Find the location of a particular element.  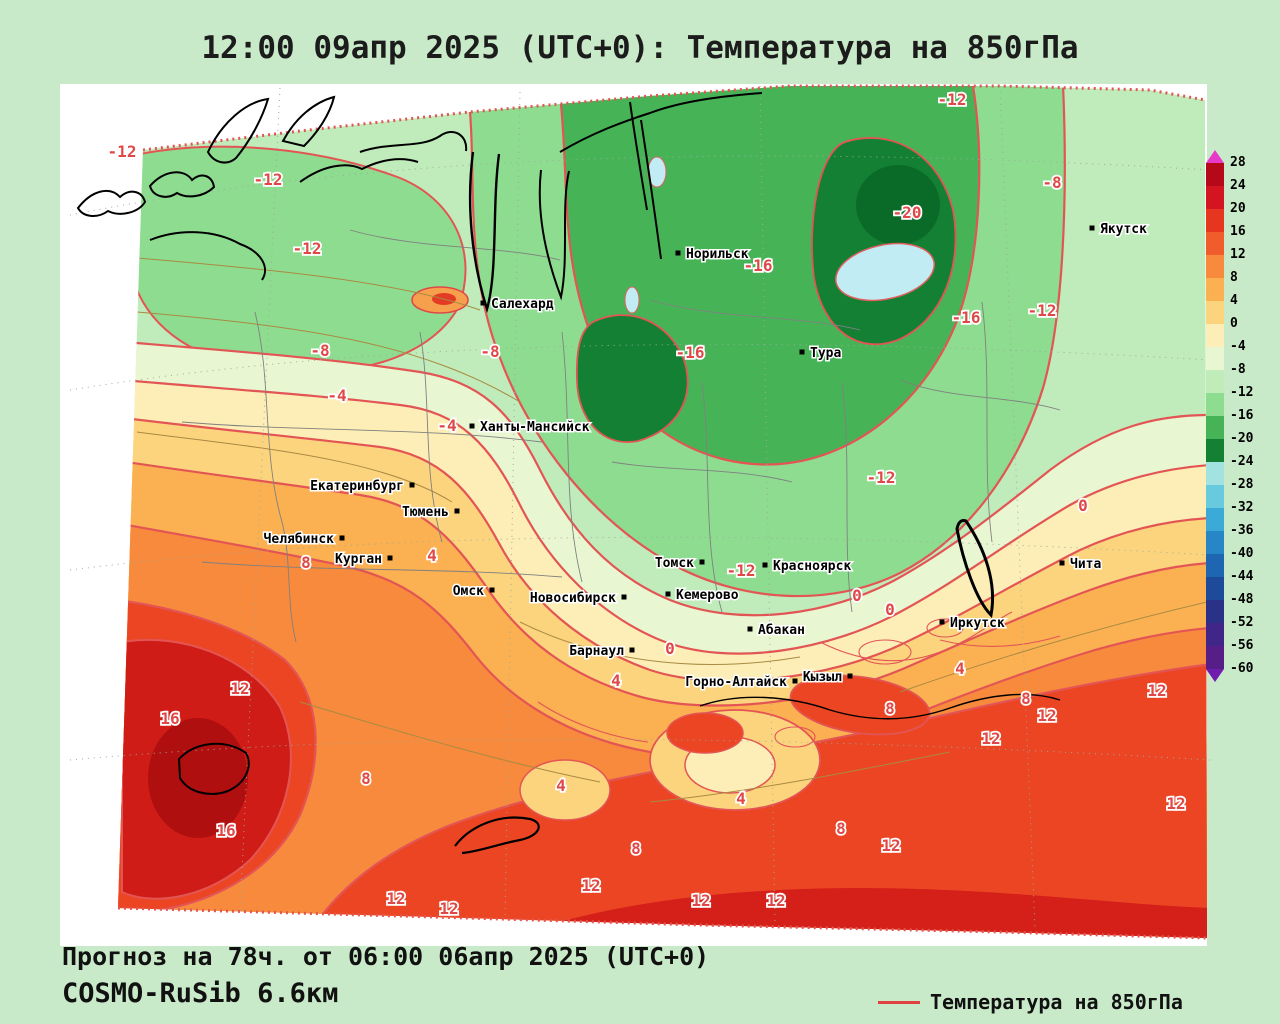

city-marker: Чита is located at coordinates (1081, 565).